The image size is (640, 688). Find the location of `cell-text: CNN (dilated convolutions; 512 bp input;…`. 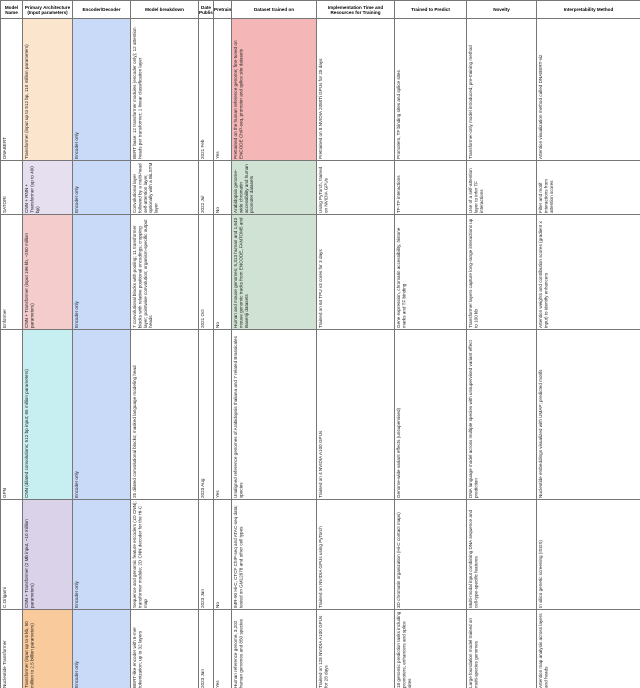

cell-text: CNN (dilated convolutions; 512 bp input;… is located at coordinates (26, 433).